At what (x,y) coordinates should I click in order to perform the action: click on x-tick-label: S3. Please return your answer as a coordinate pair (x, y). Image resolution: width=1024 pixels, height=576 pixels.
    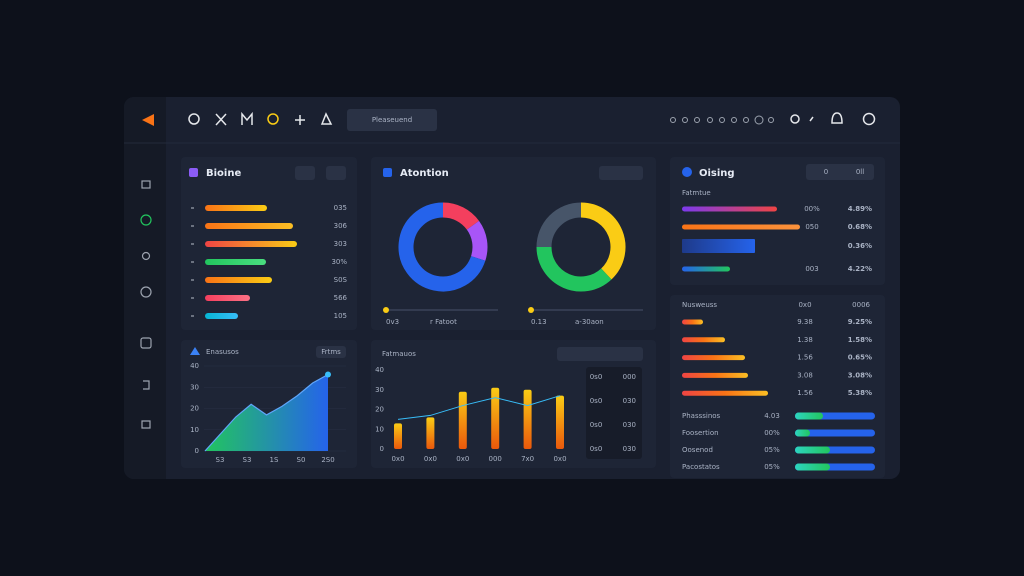
    Looking at the image, I should click on (247, 460).